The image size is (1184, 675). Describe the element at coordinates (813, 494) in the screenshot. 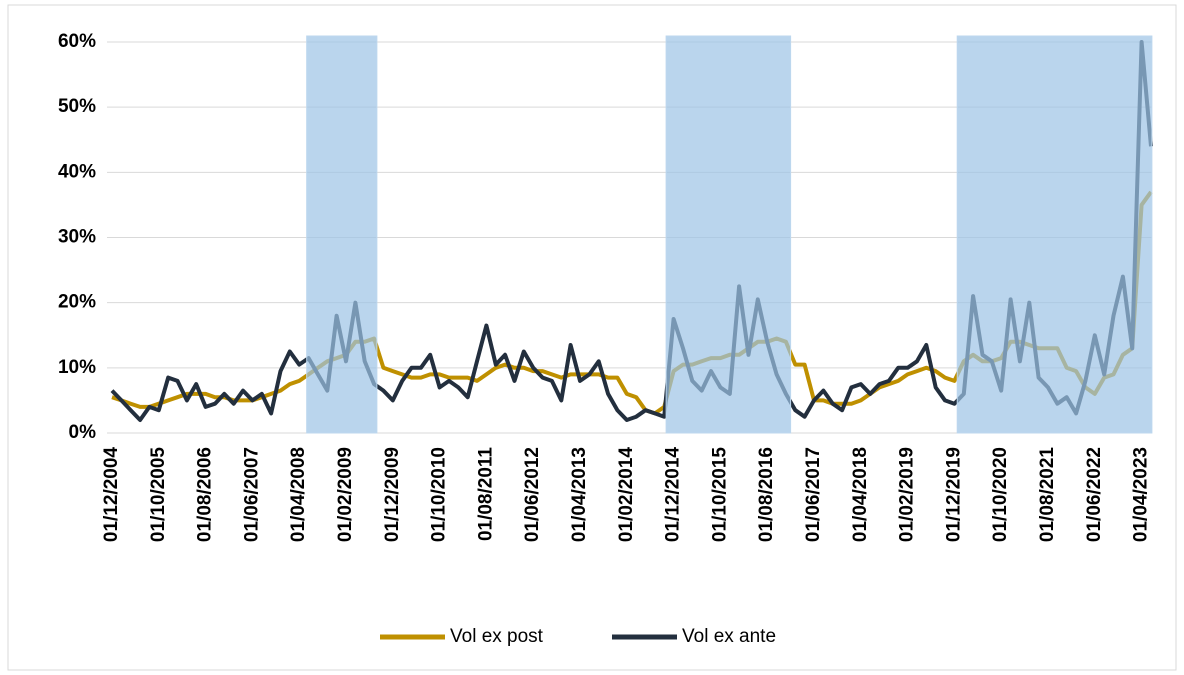

I see `x-tick-label: 01/06/2017` at that location.